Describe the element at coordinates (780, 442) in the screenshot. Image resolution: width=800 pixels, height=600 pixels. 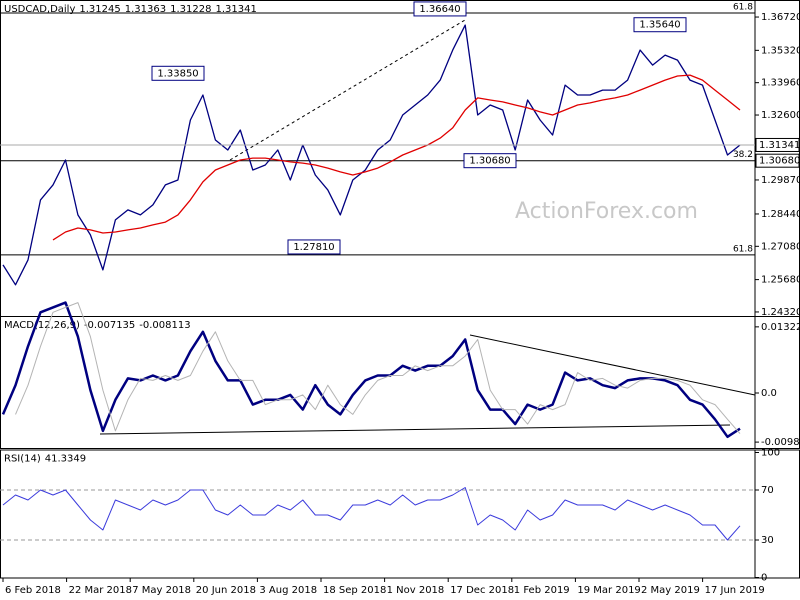
I see `y-tick-label: -0.00982` at that location.